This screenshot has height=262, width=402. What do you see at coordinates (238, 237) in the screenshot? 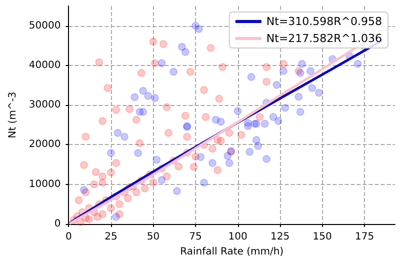
I see `x-tick-label: 100` at bounding box center [238, 237].